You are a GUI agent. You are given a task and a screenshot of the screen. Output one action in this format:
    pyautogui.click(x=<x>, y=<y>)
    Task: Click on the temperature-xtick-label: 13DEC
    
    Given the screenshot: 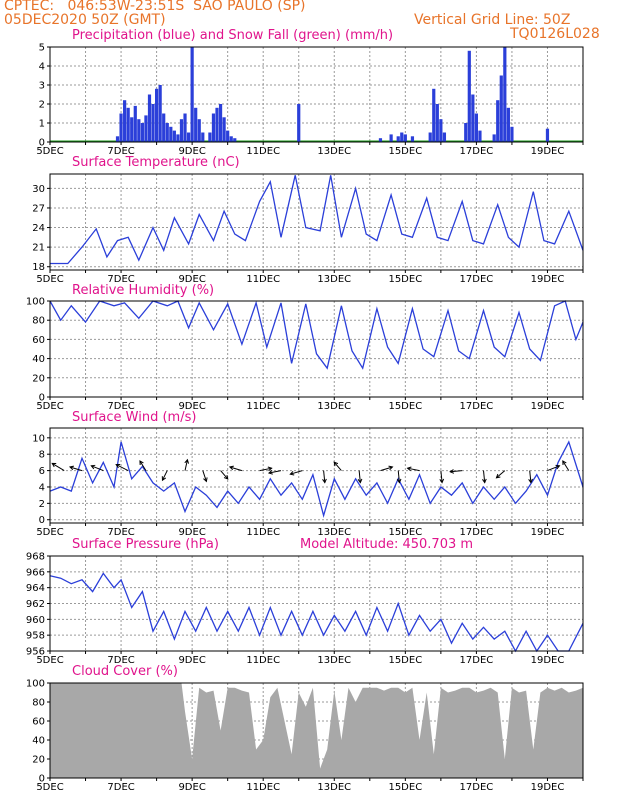 What is the action you would take?
    pyautogui.click(x=334, y=279)
    